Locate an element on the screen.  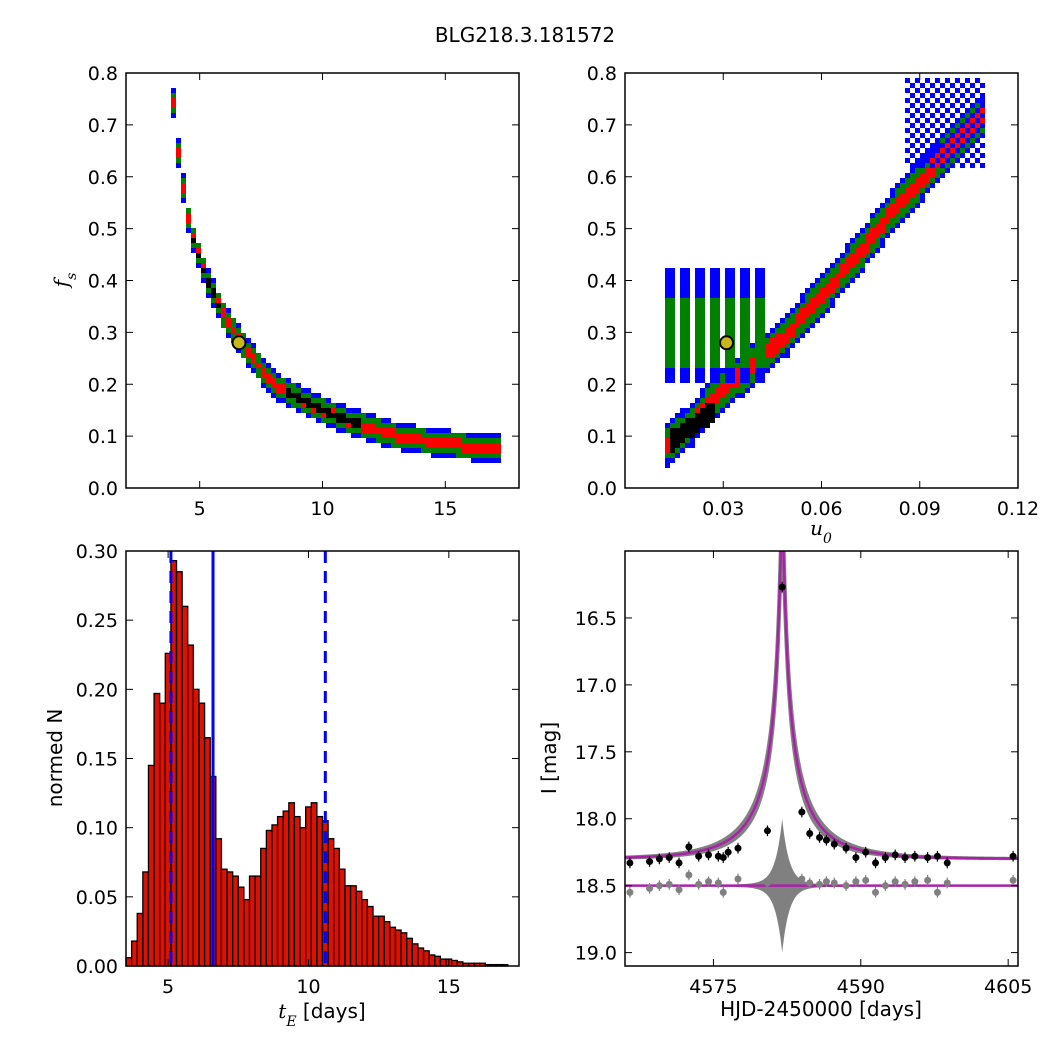
y-tick-label: 0.10 is located at coordinates (97, 829).